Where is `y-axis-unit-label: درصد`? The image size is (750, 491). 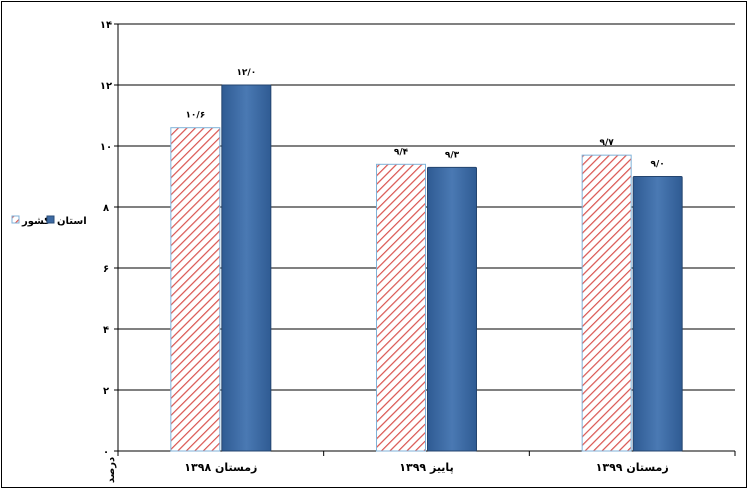
y-axis-unit-label: درصد is located at coordinates (111, 470).